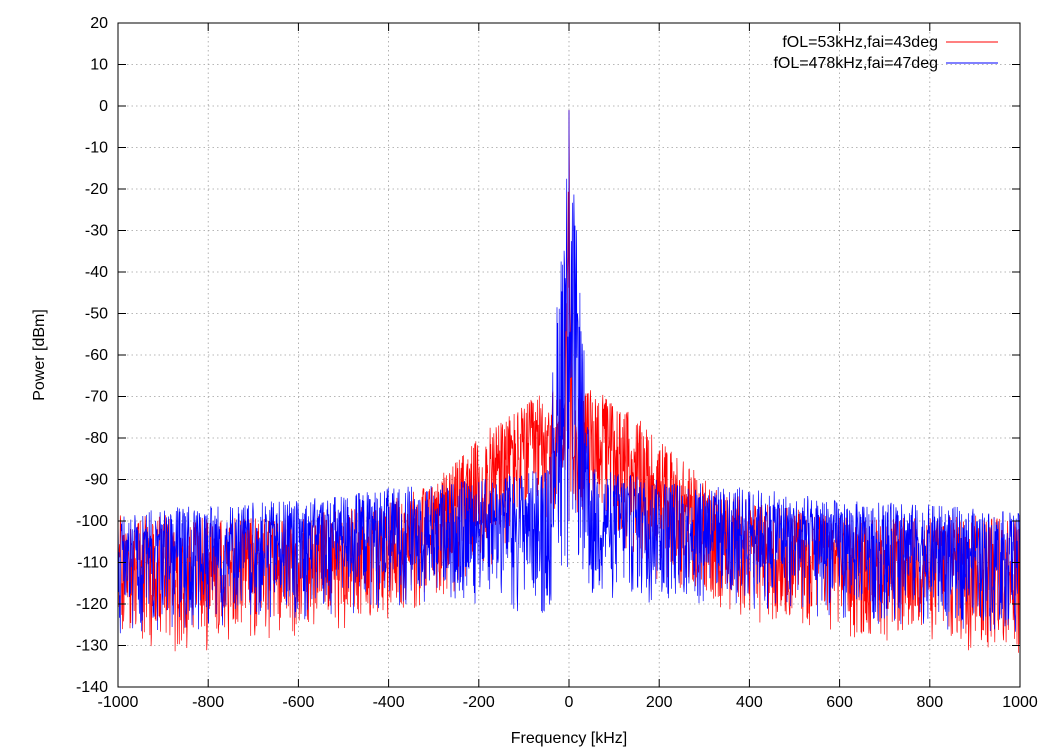 The image size is (1050, 750). Describe the element at coordinates (569, 702) in the screenshot. I see `x-tick-label: 0` at that location.